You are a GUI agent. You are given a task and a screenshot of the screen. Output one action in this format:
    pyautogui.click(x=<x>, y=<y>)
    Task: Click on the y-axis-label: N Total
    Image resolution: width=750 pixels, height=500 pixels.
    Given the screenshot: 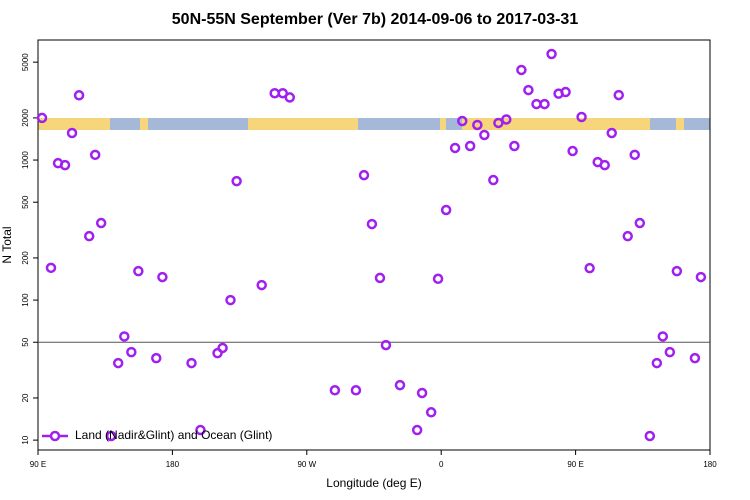 What is the action you would take?
    pyautogui.click(x=7, y=244)
    